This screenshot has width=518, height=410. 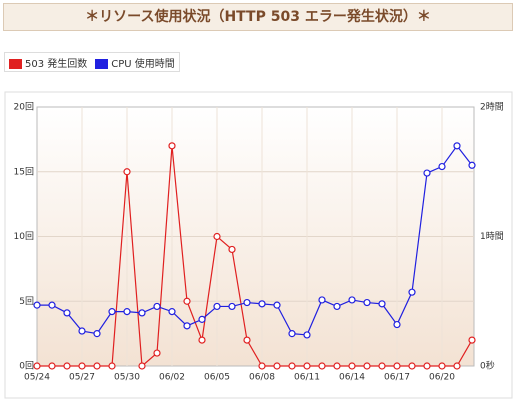 I want to click on x-tick-label: 06/17, so click(x=397, y=378).